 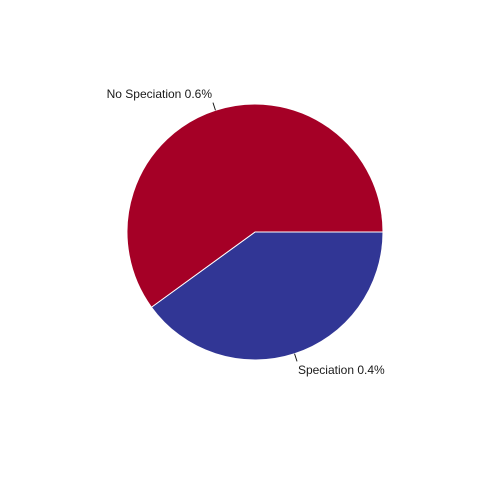 What do you see at coordinates (341, 370) in the screenshot?
I see `slice-label-0: Speciation 0.4%` at bounding box center [341, 370].